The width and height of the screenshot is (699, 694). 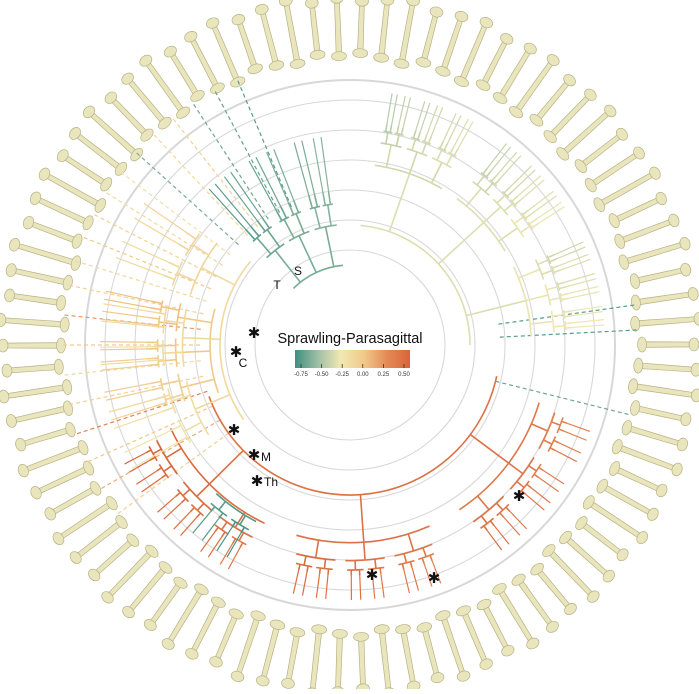 I want to click on node-marker: ✱, so click(x=257, y=481).